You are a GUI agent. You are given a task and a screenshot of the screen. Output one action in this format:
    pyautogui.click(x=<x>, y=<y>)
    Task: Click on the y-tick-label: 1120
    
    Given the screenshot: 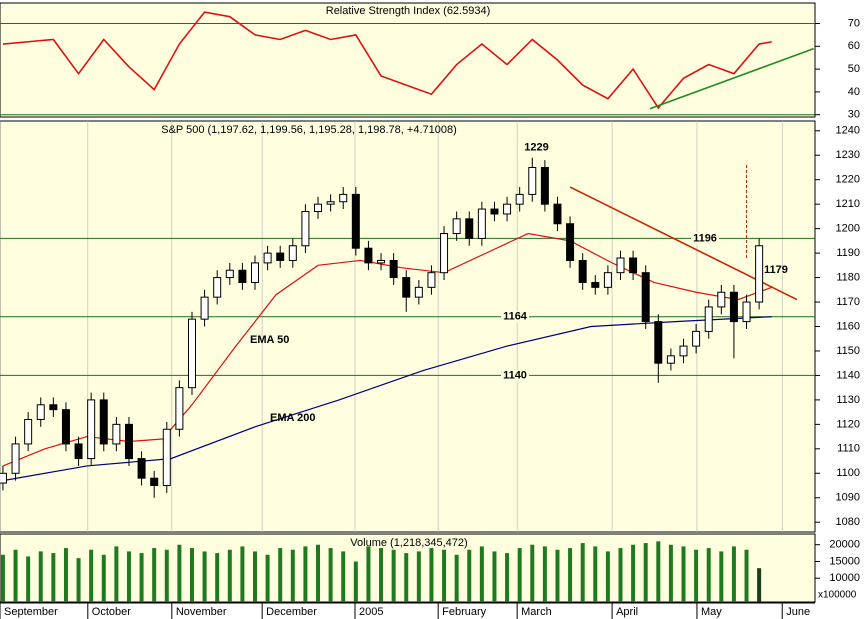 What is the action you would take?
    pyautogui.click(x=848, y=424)
    